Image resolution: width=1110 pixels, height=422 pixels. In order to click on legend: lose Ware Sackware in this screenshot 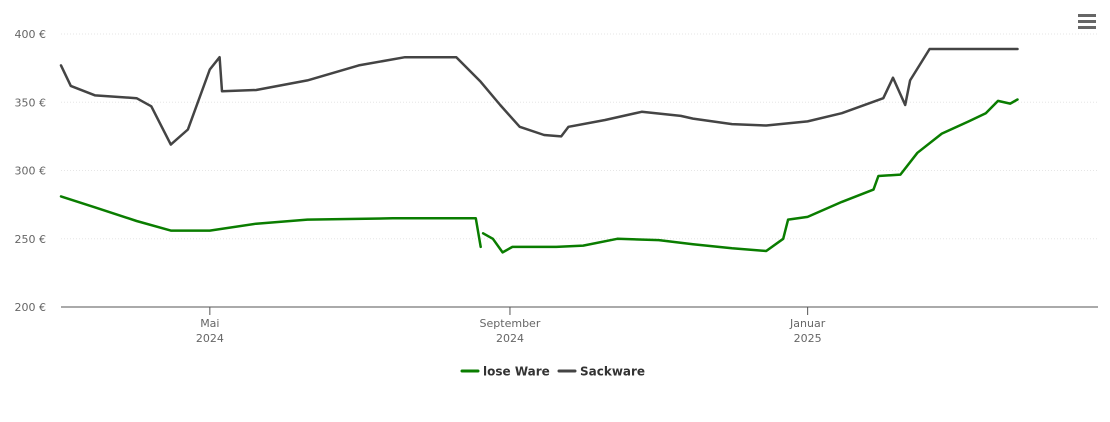, I will do `click(552, 372)`.